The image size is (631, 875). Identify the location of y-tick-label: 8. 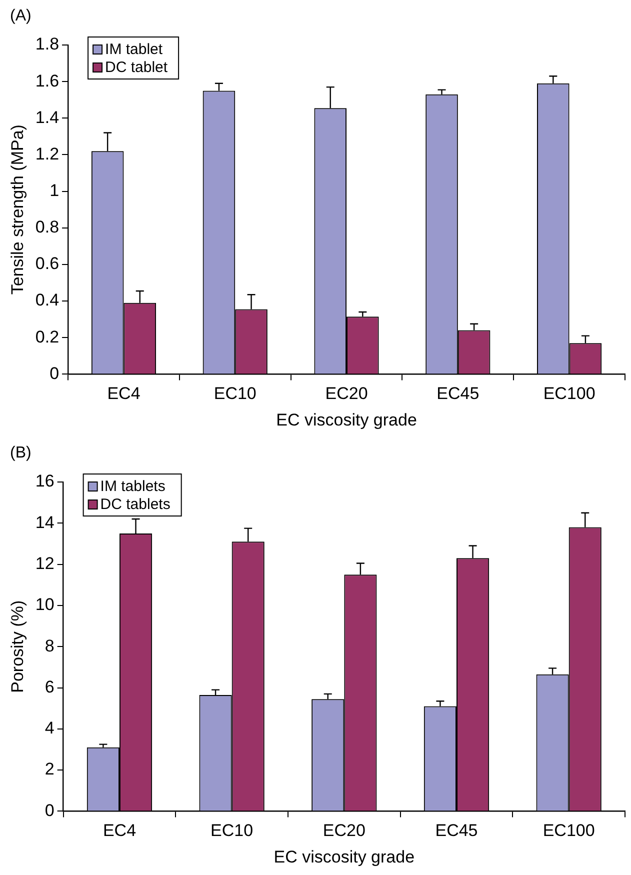
(49, 646).